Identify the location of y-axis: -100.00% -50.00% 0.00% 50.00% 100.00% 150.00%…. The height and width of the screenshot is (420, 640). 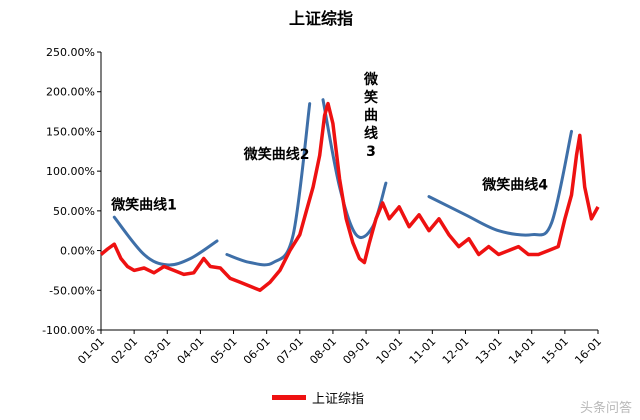
(72, 191).